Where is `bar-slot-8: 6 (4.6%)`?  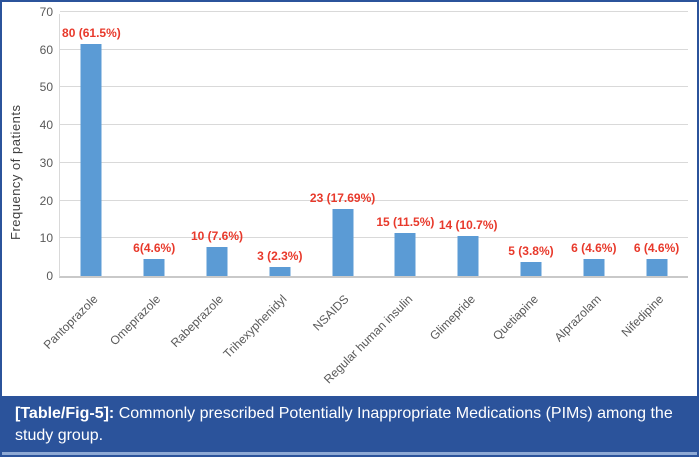
bar-slot-8: 6 (4.6%) is located at coordinates (593, 145).